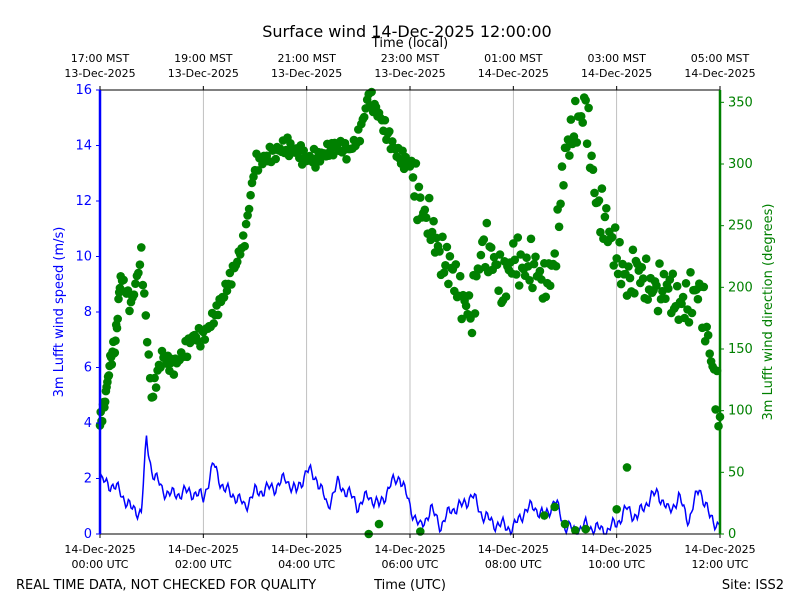 This screenshot has height=600, width=800. I want to click on left-tick-label: 2, so click(88, 479).